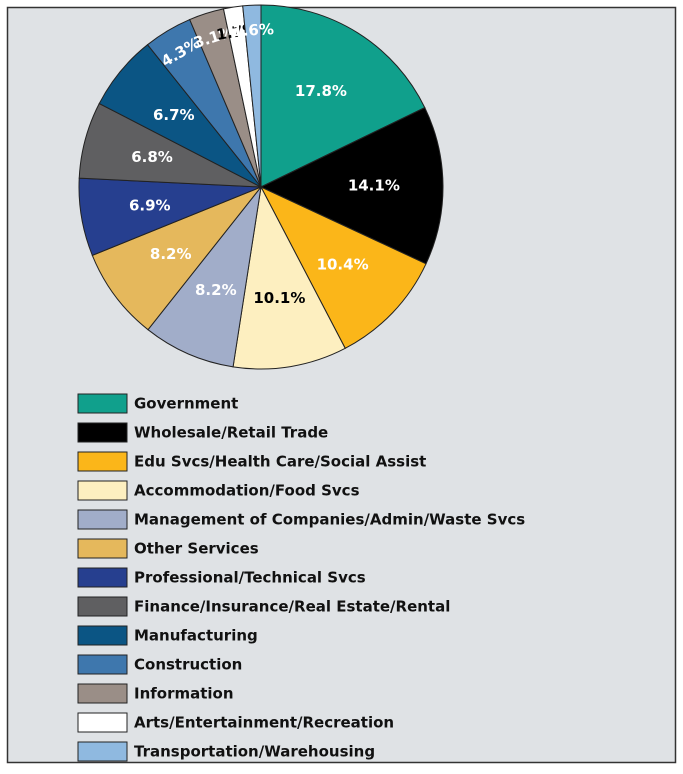  I want to click on legend-label: Arts/Entertainment/Recreation, so click(264, 723).